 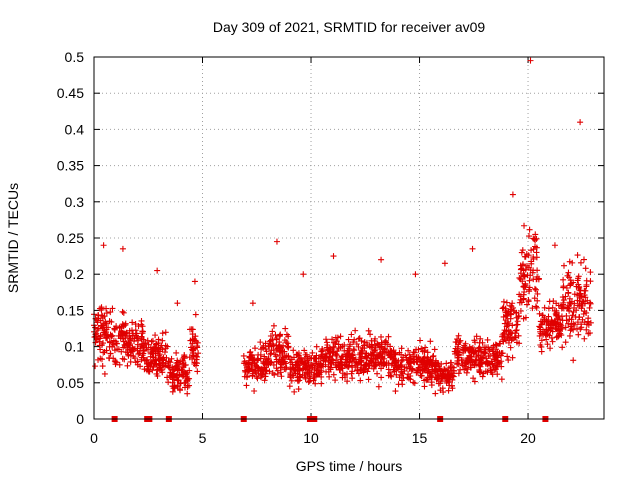 I want to click on y-tick-label: 0.3, so click(x=75, y=202).